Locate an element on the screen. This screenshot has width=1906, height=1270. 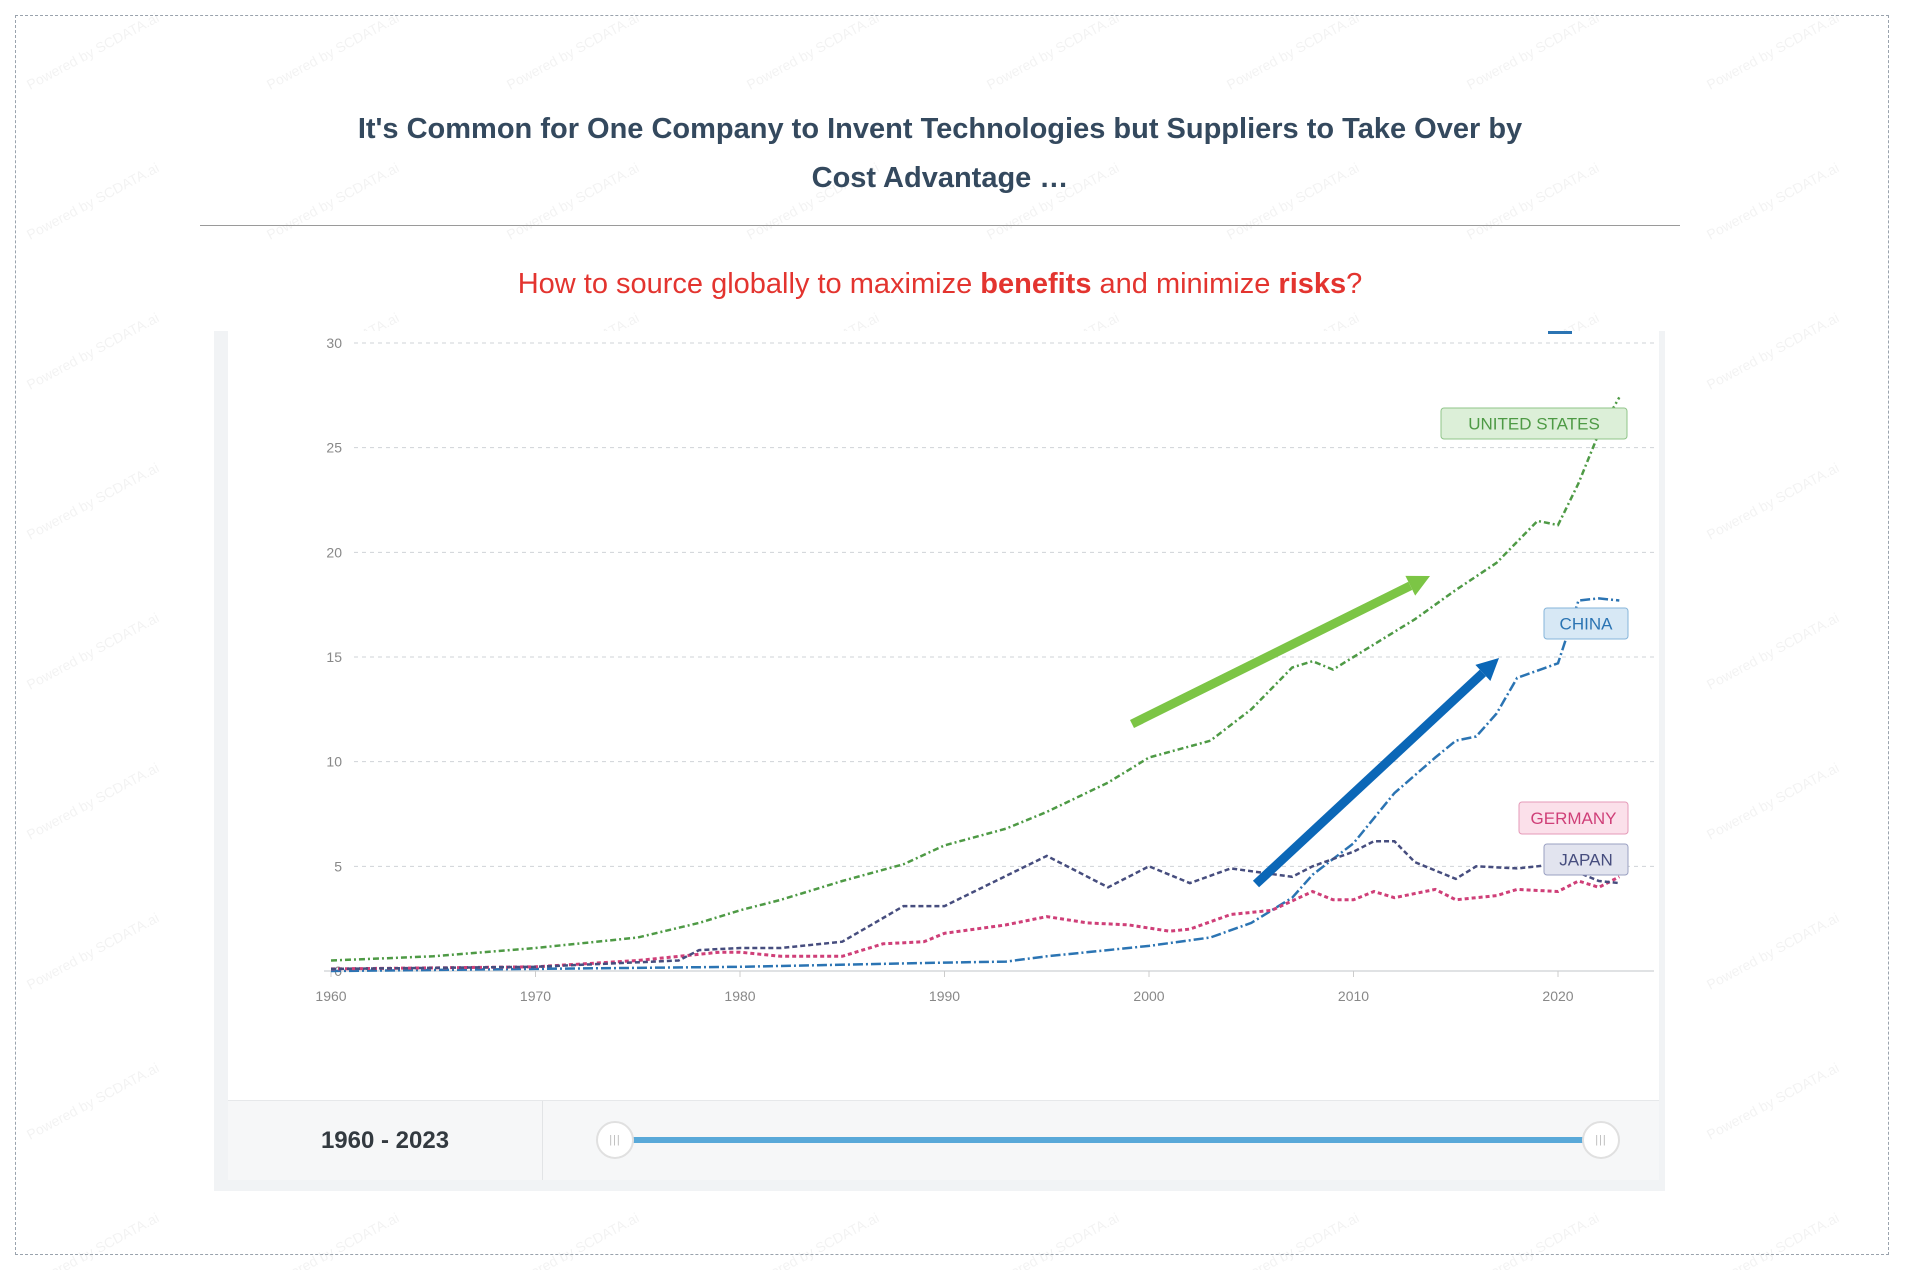
x-tick-label: 1980 is located at coordinates (739, 996).